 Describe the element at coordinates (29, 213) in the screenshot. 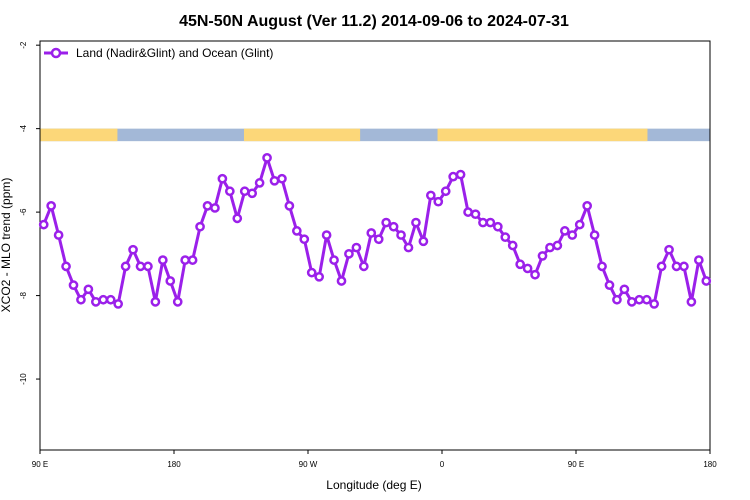

I see `y-axis: -2 -4 -6 -8 -10` at that location.